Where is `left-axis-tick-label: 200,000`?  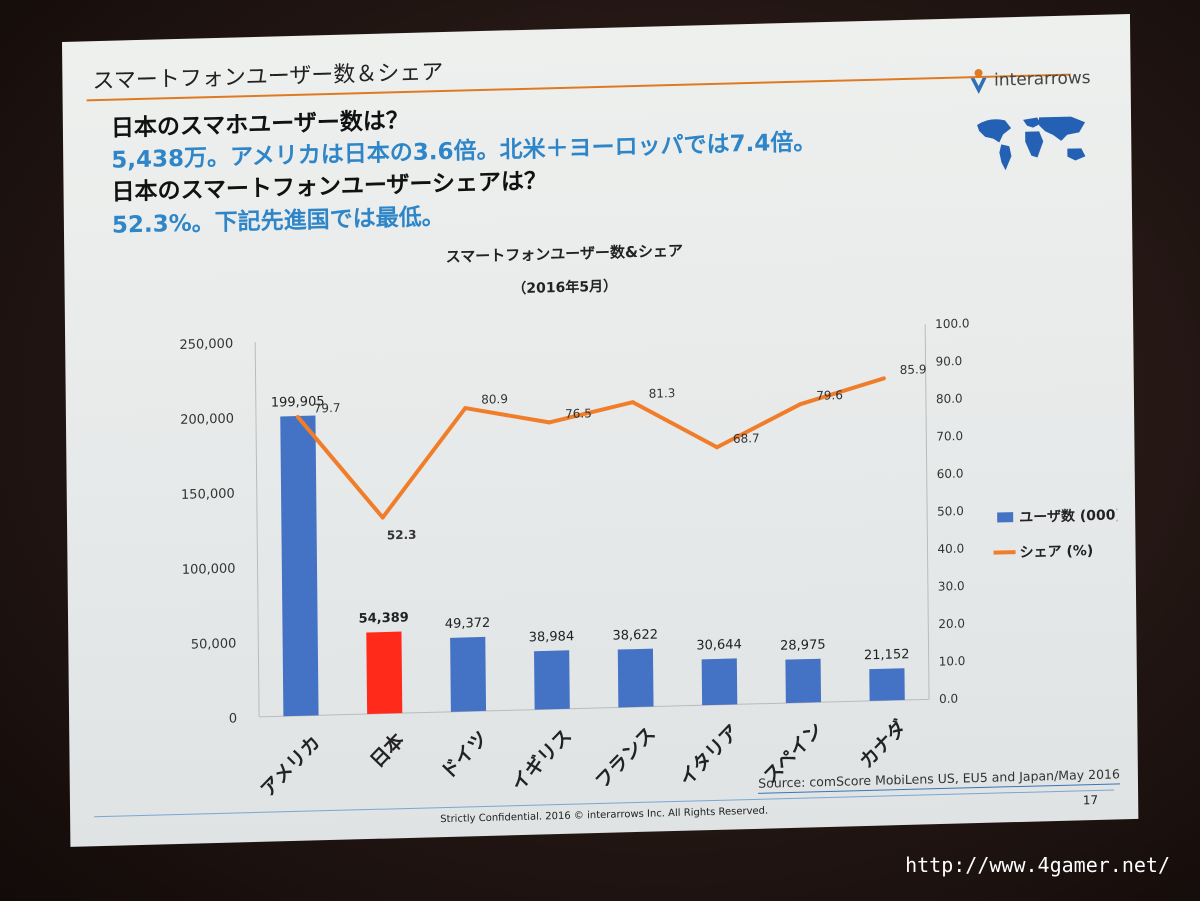
left-axis-tick-label: 200,000 is located at coordinates (207, 420).